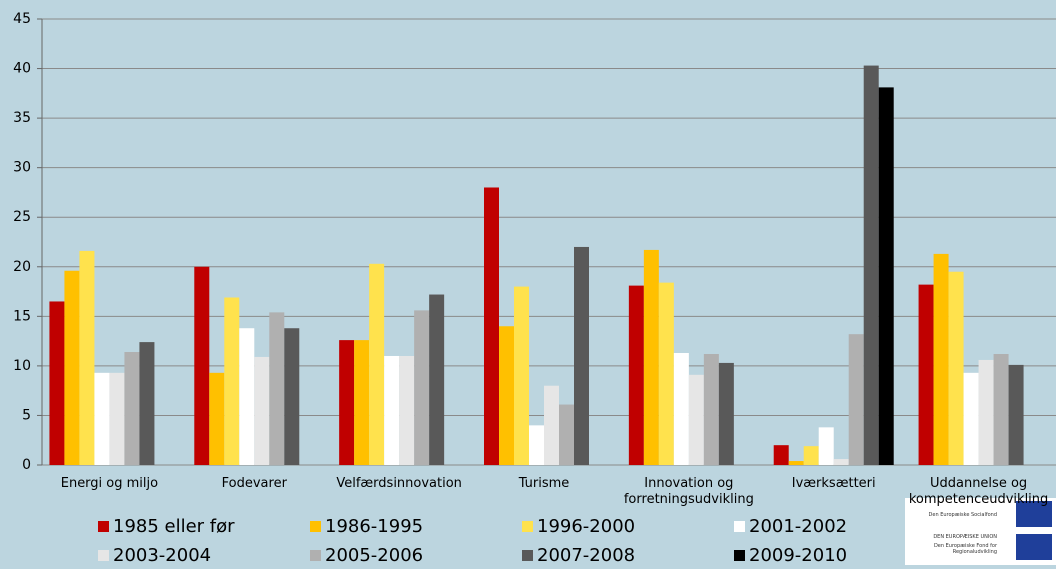  Describe the element at coordinates (26, 415) in the screenshot. I see `y-tick-label: 5` at that location.